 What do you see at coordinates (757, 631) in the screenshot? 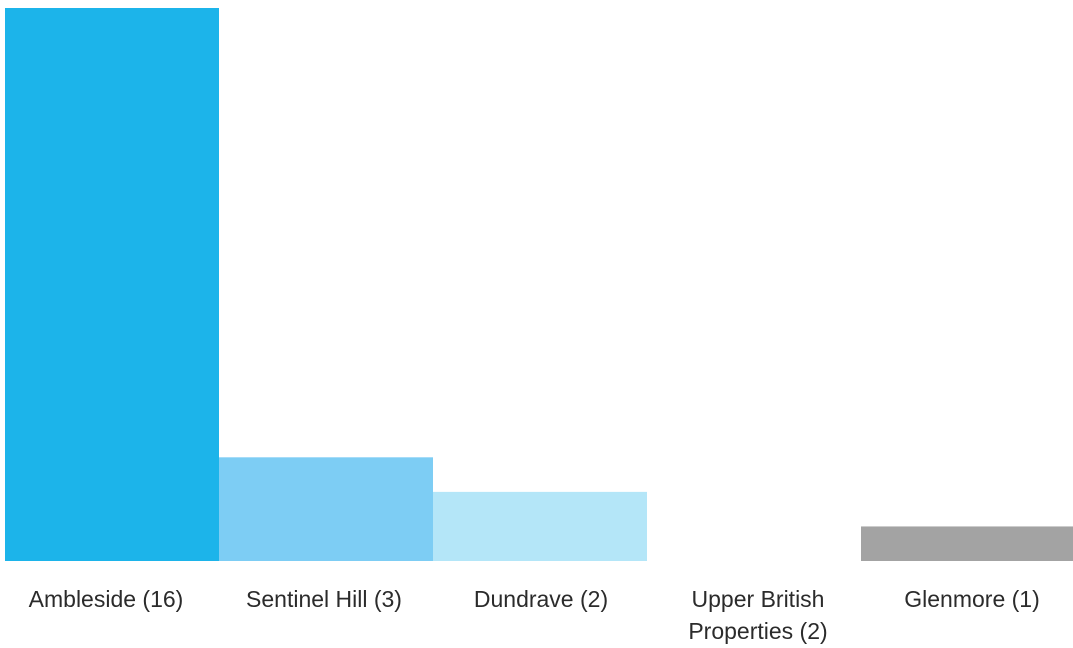
I see `category-label-line: Properties (2)` at bounding box center [757, 631].